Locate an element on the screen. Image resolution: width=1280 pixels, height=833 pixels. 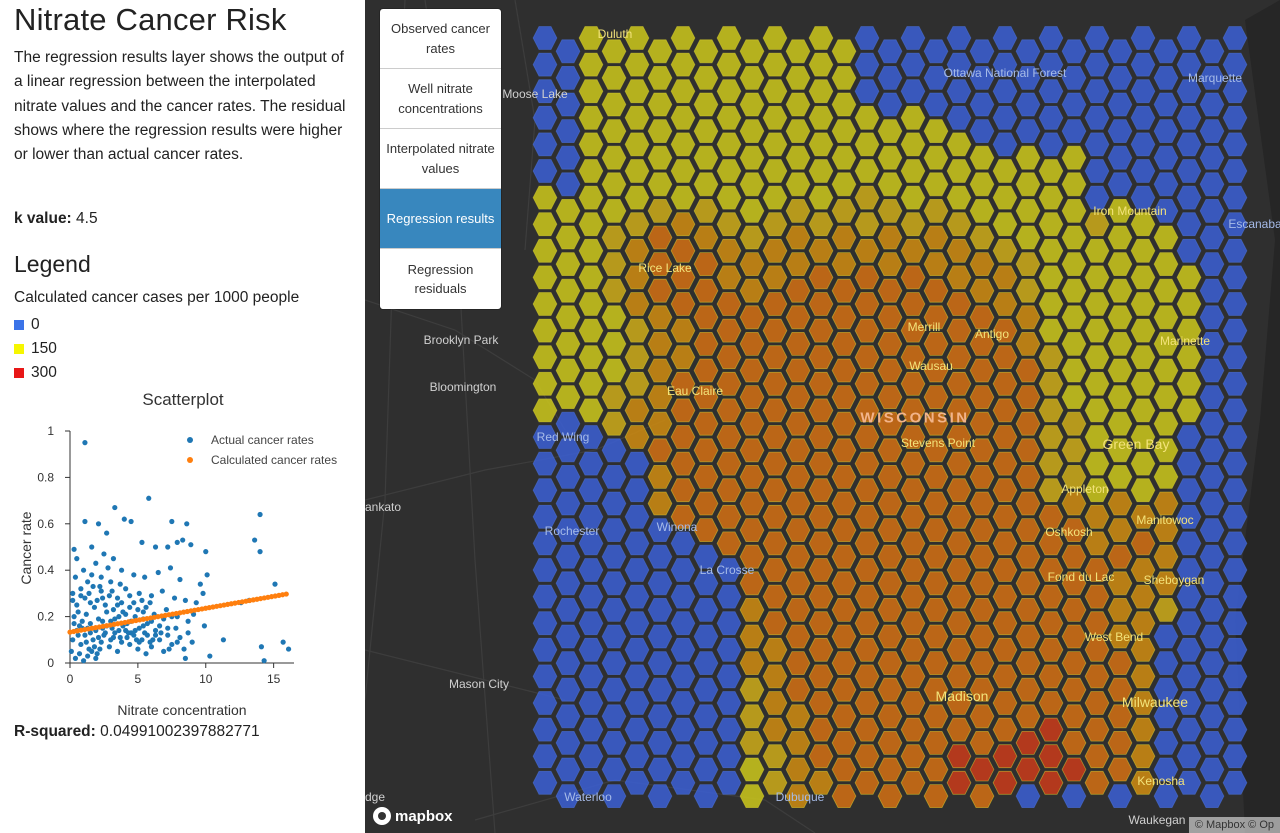
map-label-kenosha: Kenosha is located at coordinates (1161, 781).